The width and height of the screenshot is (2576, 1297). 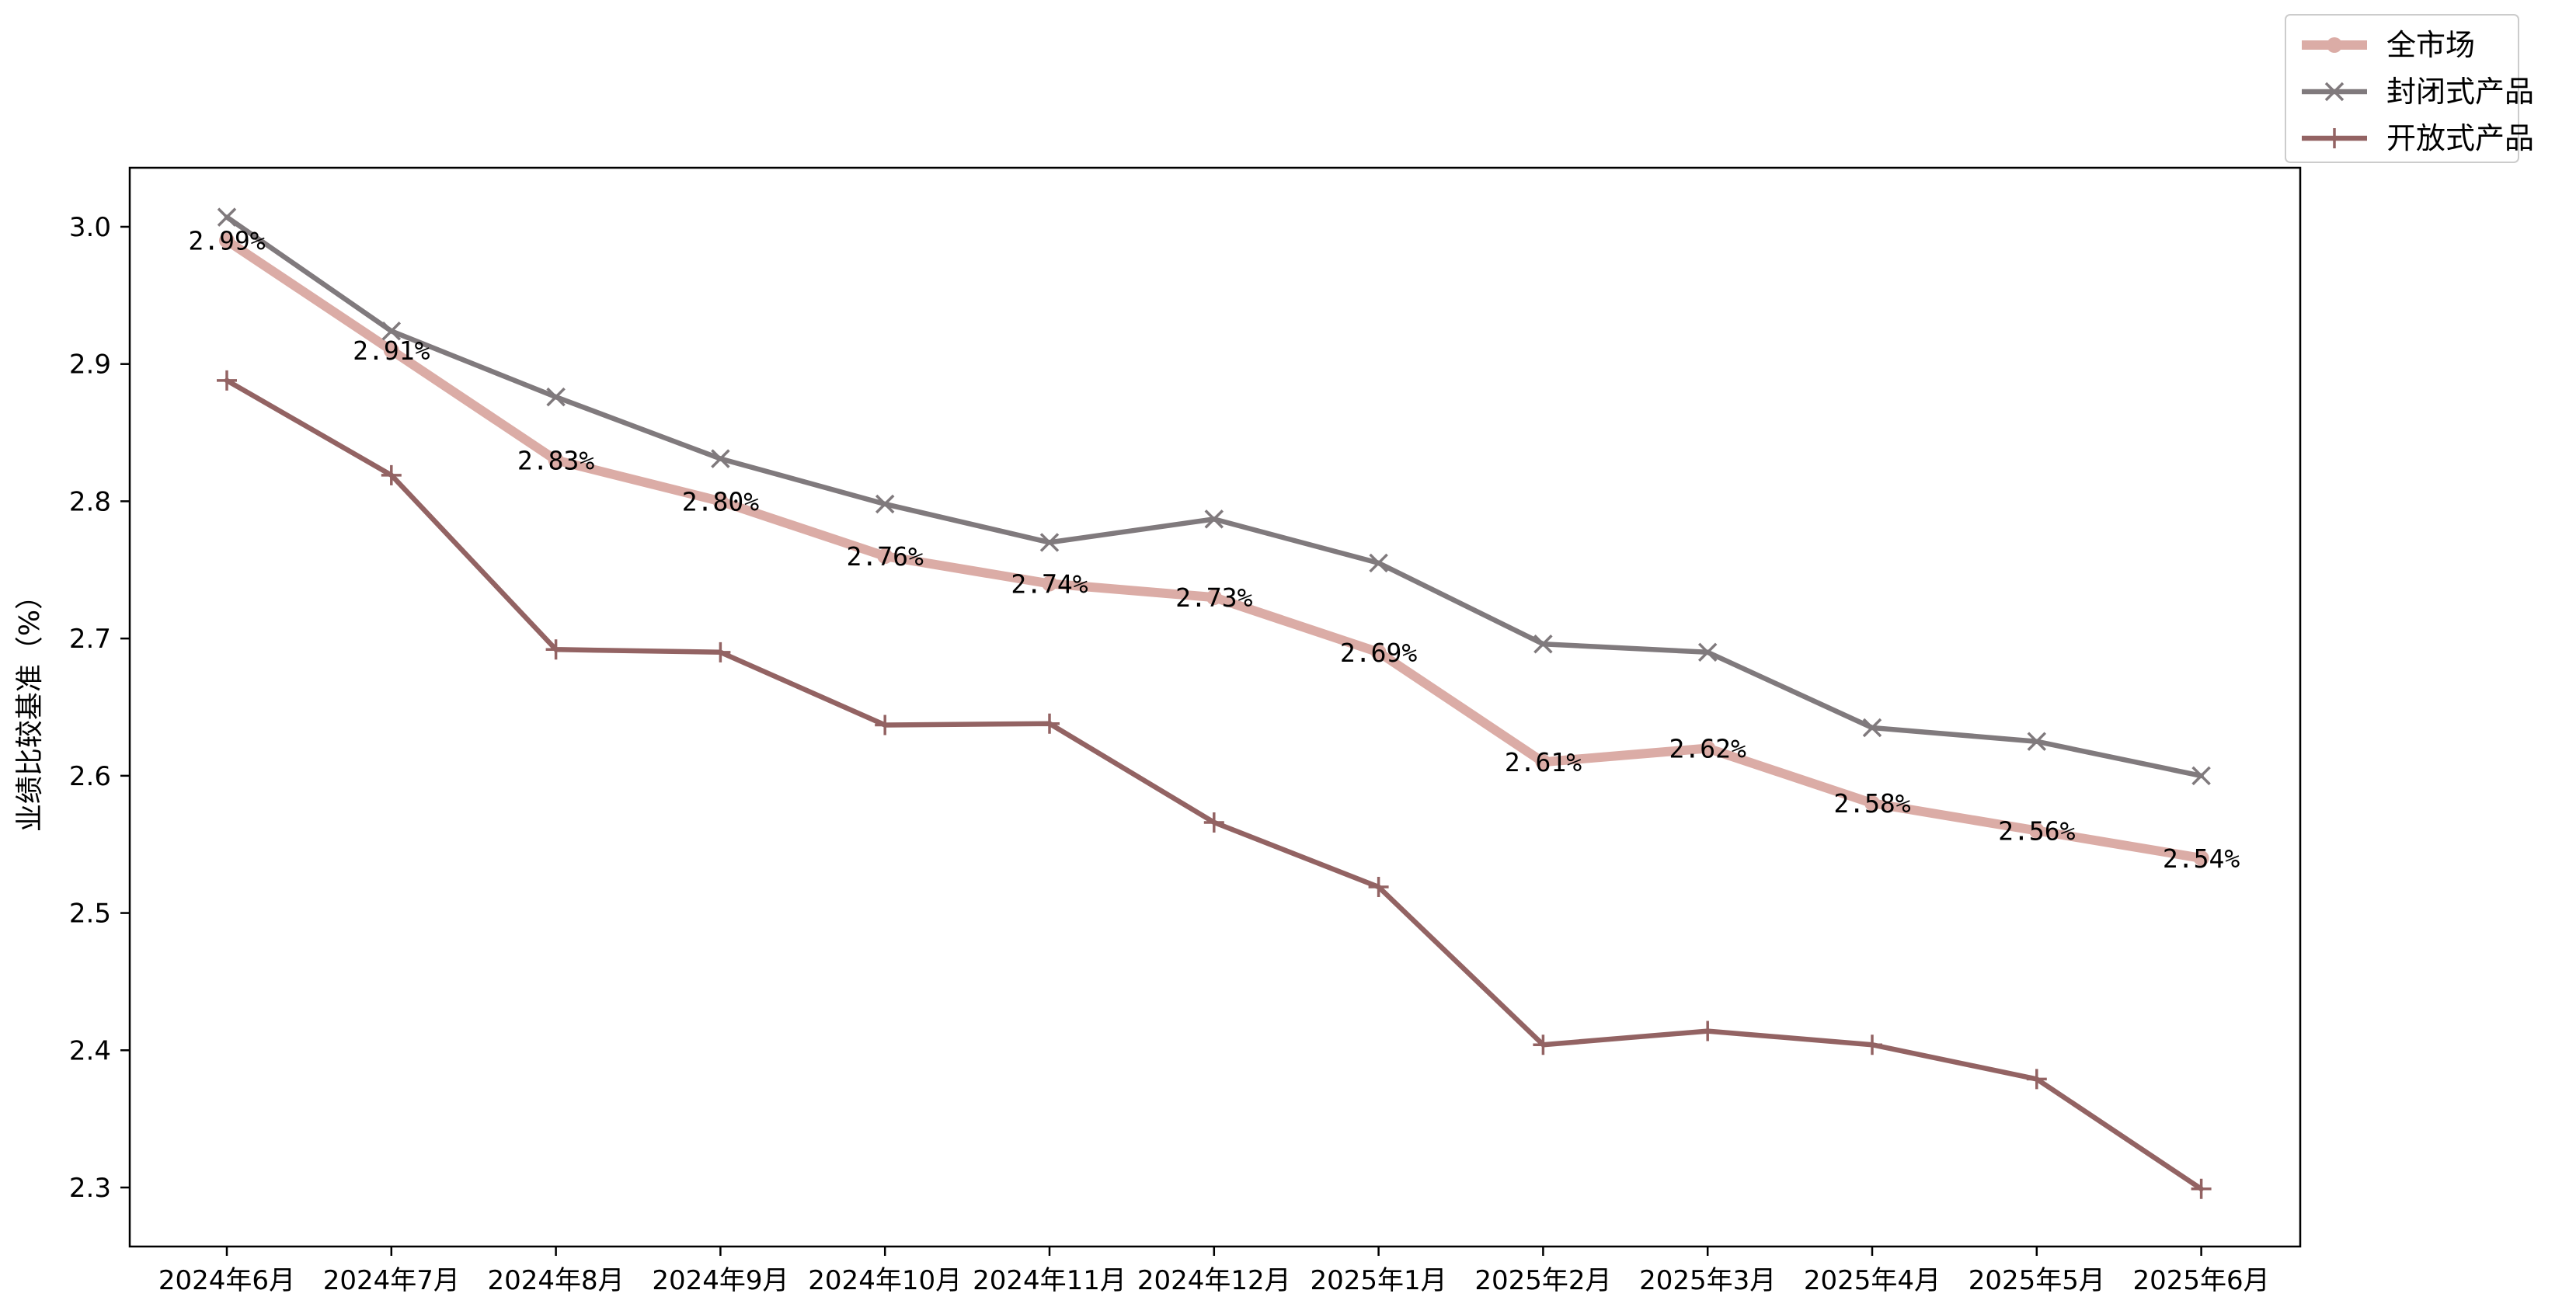 I want to click on data-label: 2.73%, so click(x=1213, y=597).